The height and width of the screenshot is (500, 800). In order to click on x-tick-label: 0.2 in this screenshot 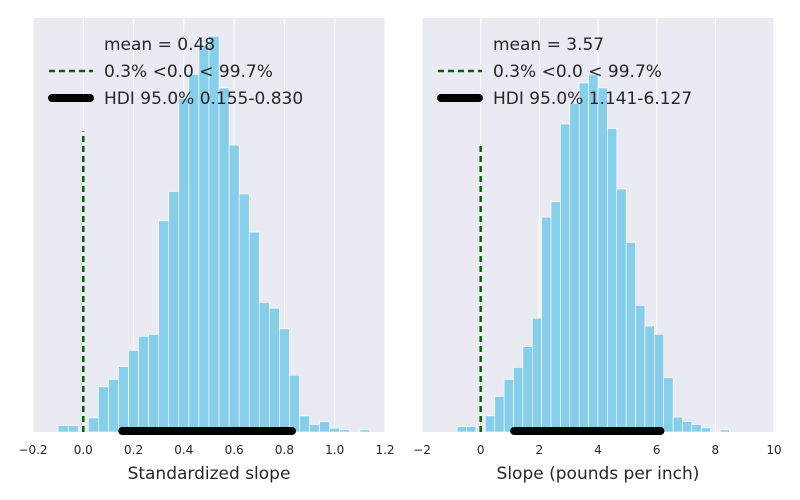, I will do `click(133, 450)`.